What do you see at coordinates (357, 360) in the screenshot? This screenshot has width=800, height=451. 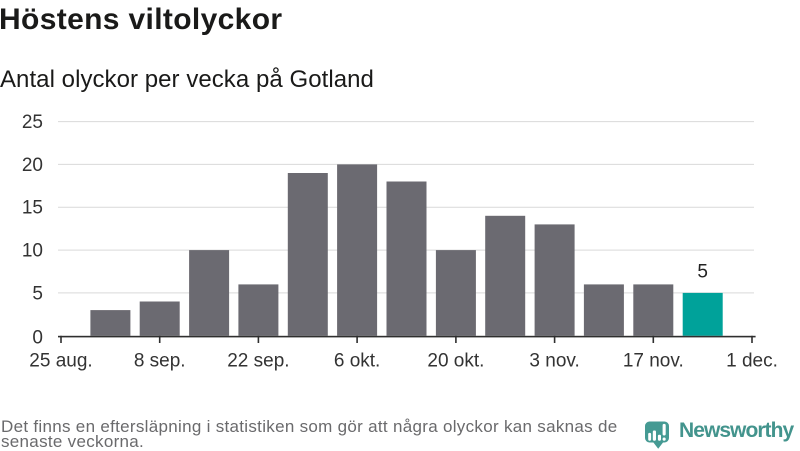 I see `svg-text: 6 okt.` at bounding box center [357, 360].